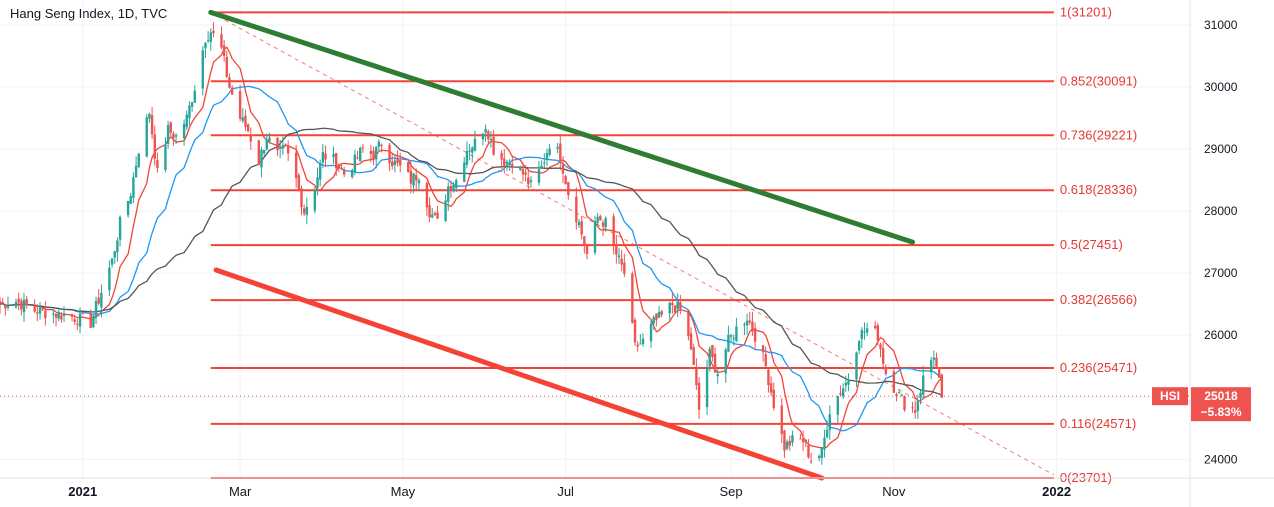  What do you see at coordinates (894, 491) in the screenshot?
I see `x-tick-label: Nov` at bounding box center [894, 491].